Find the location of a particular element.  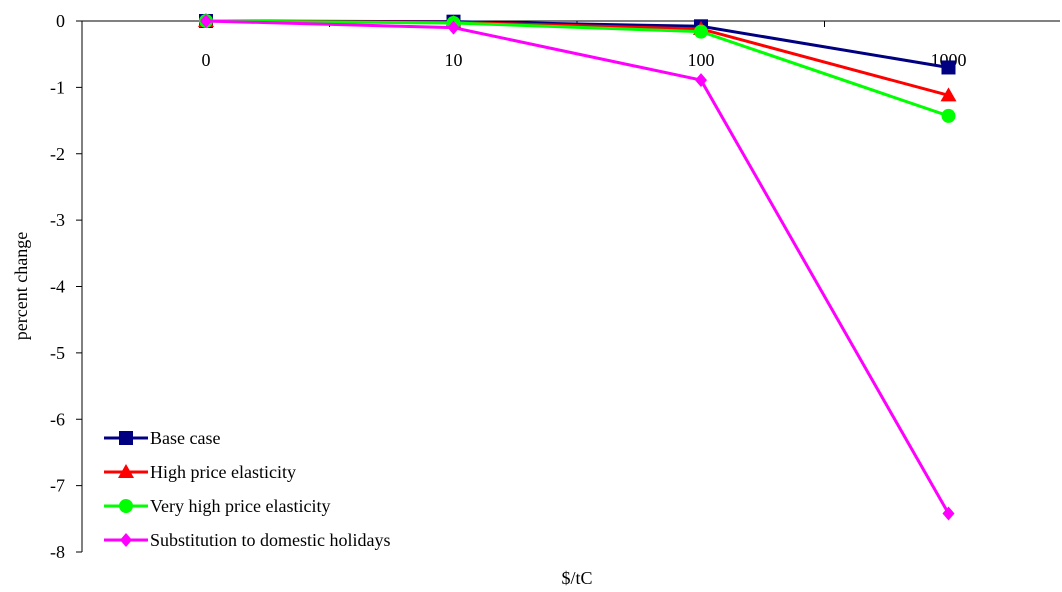

y-tick-label: -8 is located at coordinates (57, 552).